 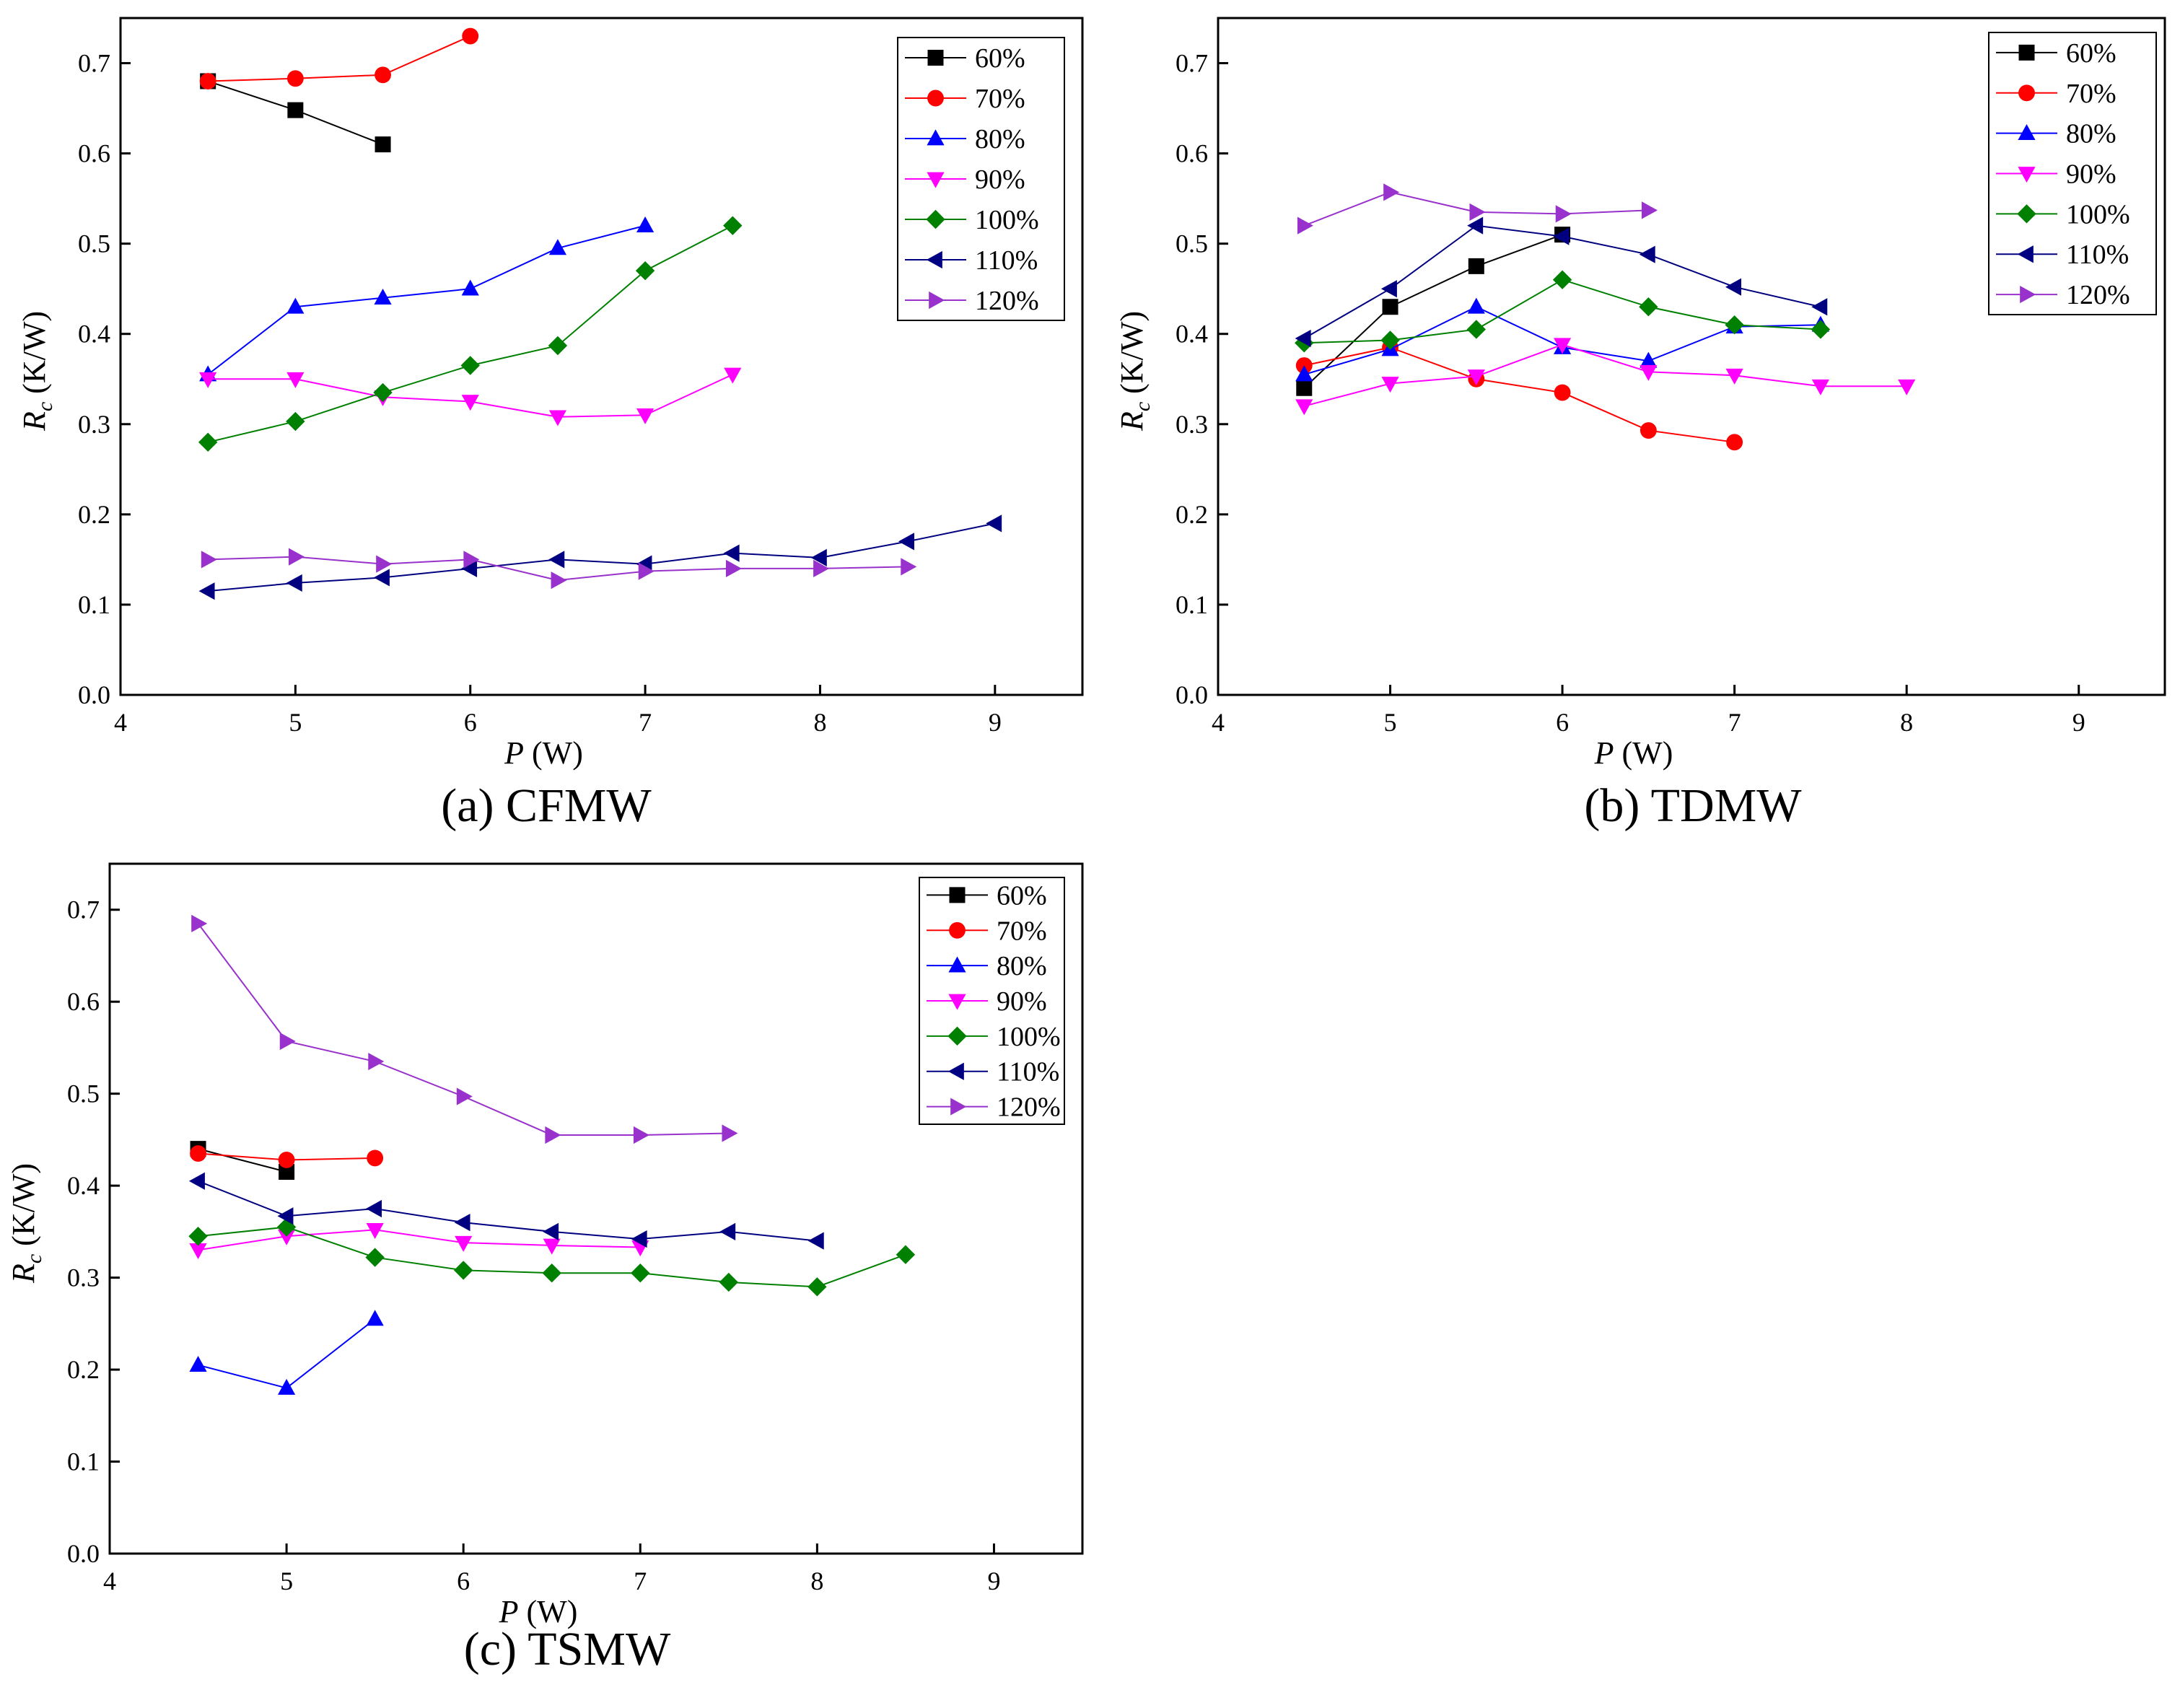 What do you see at coordinates (2091, 53) in the screenshot?
I see `legend-label: 60%` at bounding box center [2091, 53].